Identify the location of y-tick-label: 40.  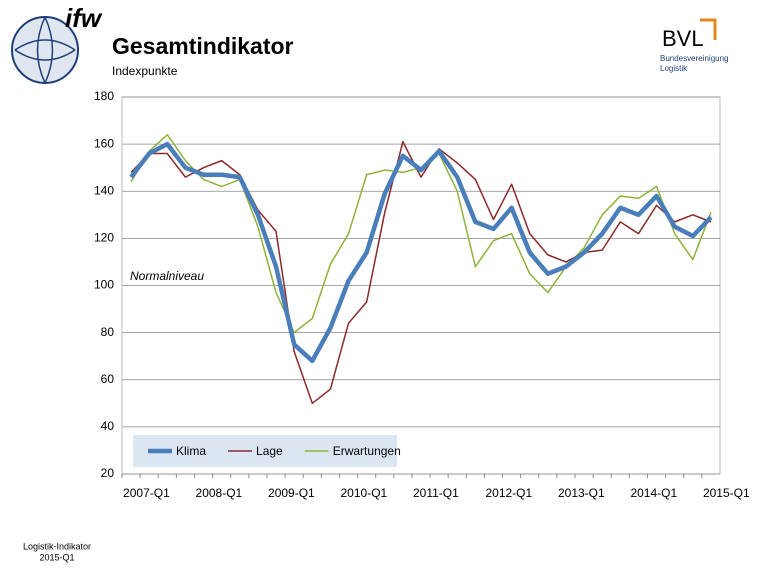
(108, 426).